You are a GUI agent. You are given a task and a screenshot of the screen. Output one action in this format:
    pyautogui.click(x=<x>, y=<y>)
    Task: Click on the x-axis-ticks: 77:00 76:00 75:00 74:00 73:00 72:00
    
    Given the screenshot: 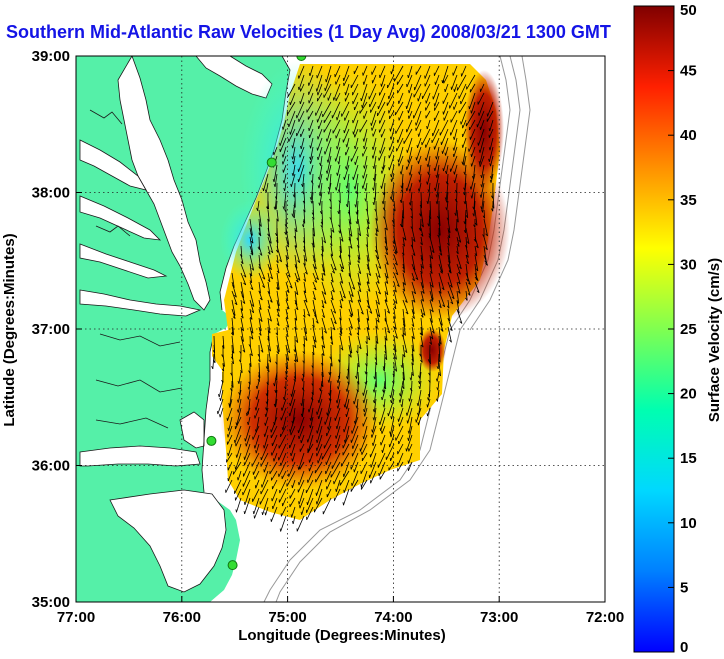 What is the action you would take?
    pyautogui.click(x=340, y=611)
    